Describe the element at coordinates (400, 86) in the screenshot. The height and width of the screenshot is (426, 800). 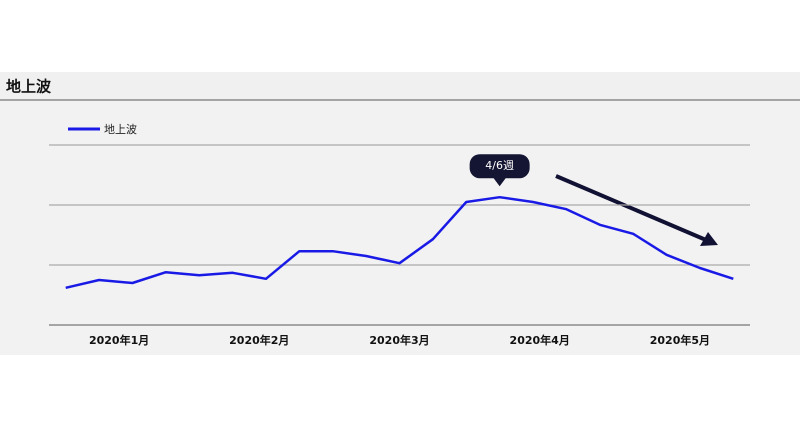
I see `header-band` at that location.